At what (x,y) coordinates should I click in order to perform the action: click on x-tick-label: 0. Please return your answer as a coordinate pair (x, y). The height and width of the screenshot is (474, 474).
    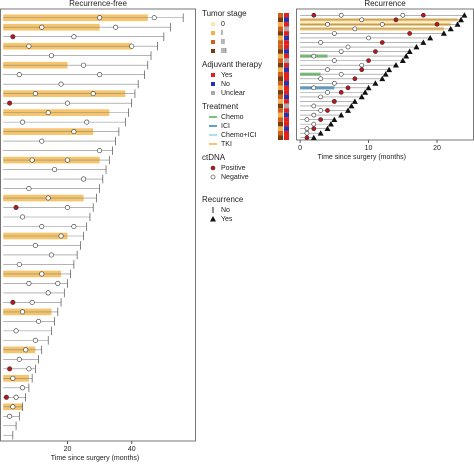
    Looking at the image, I should click on (300, 148).